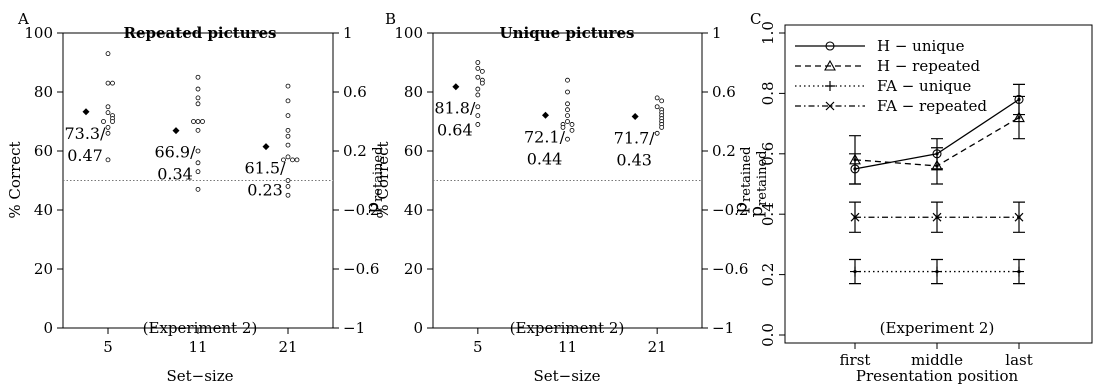 The width and height of the screenshot is (1120, 384). Describe the element at coordinates (413, 269) in the screenshot. I see `panel-b-ytick-label: 20` at that location.